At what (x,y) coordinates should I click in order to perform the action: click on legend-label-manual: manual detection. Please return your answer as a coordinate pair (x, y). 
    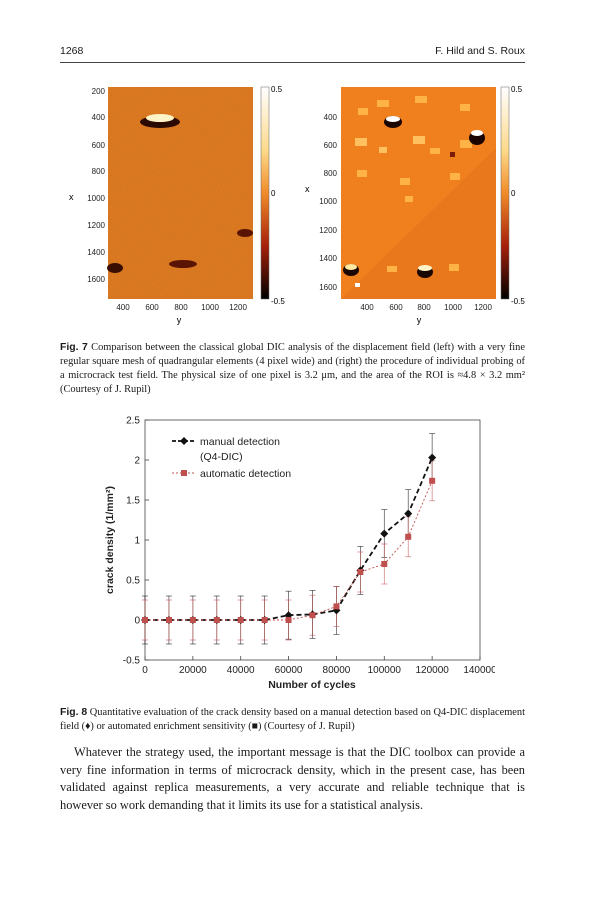
    Looking at the image, I should click on (240, 442).